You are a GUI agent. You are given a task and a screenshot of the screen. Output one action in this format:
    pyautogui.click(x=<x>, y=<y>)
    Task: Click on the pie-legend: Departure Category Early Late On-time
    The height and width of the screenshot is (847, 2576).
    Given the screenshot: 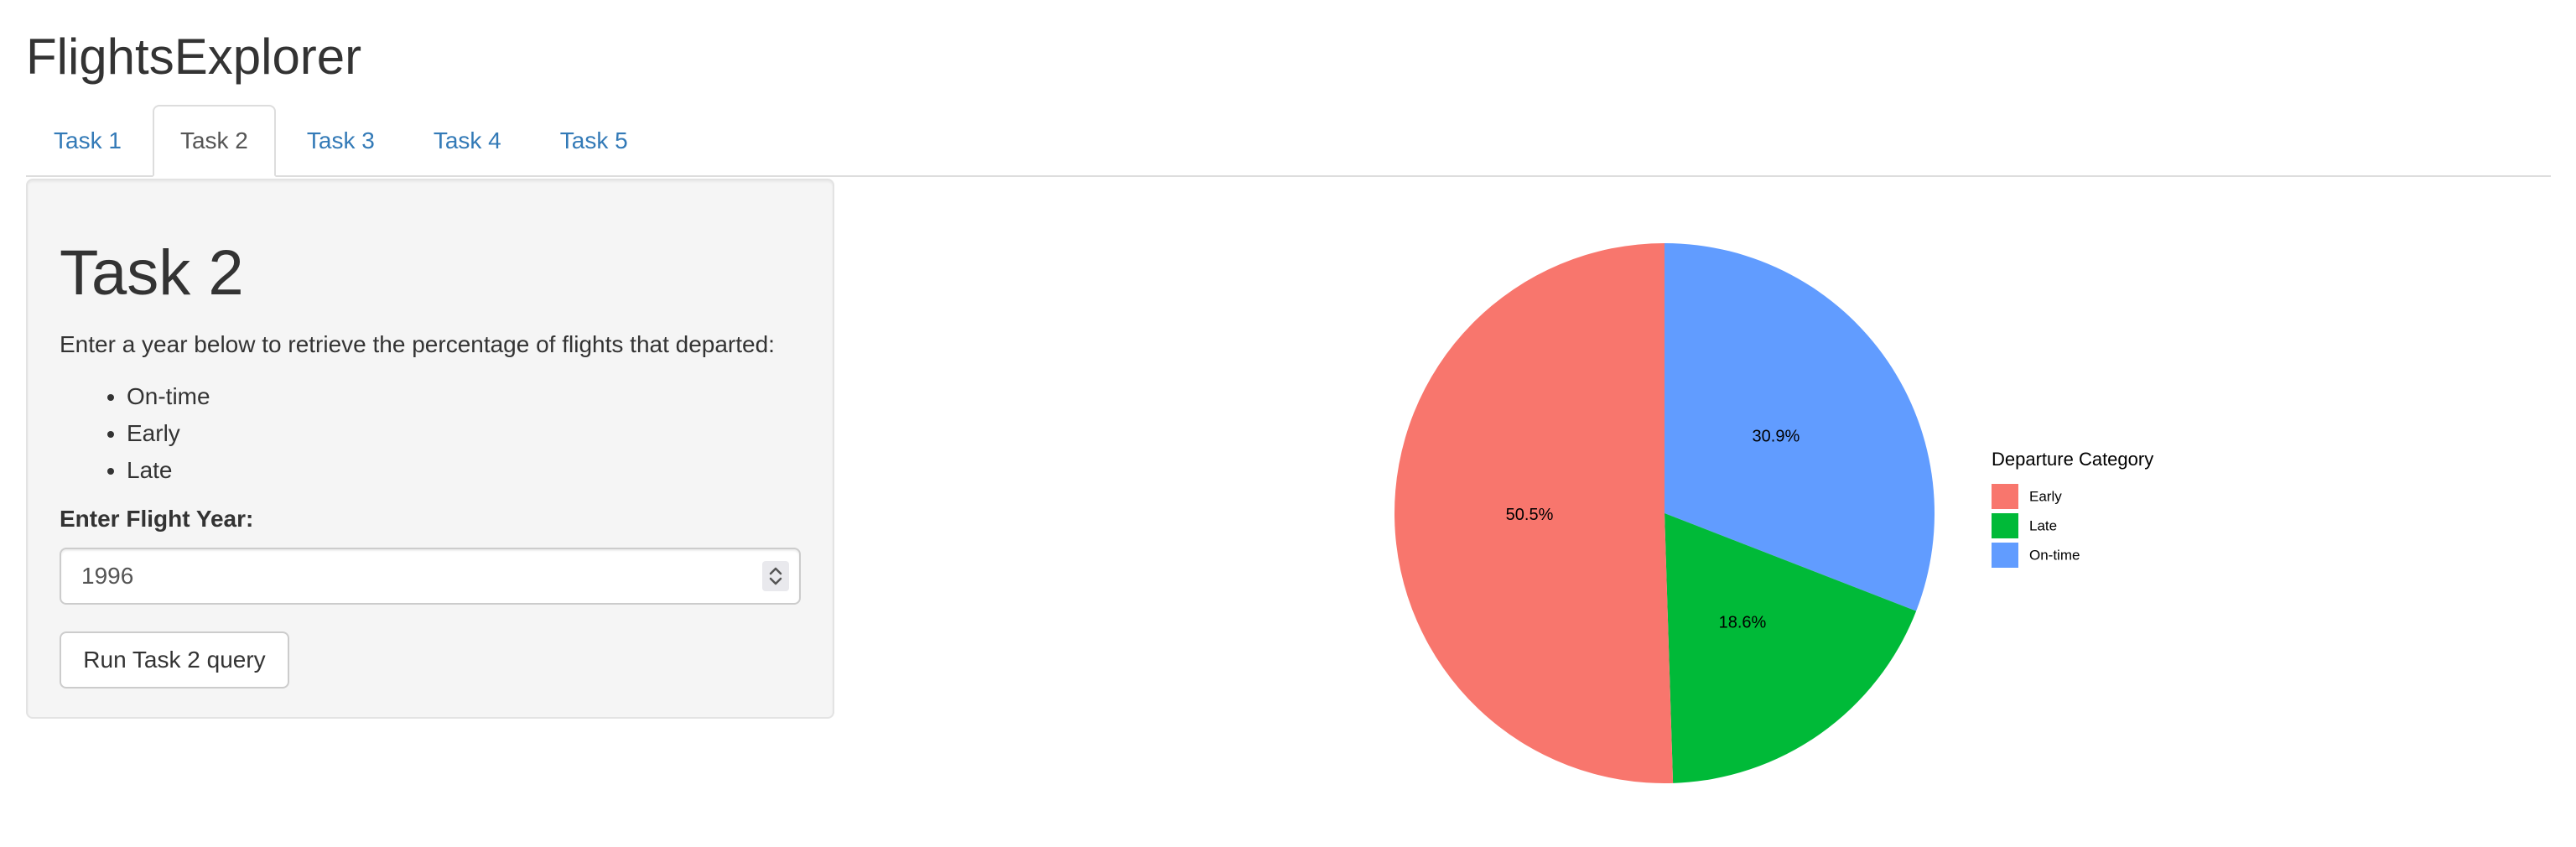 What is the action you would take?
    pyautogui.click(x=2072, y=508)
    